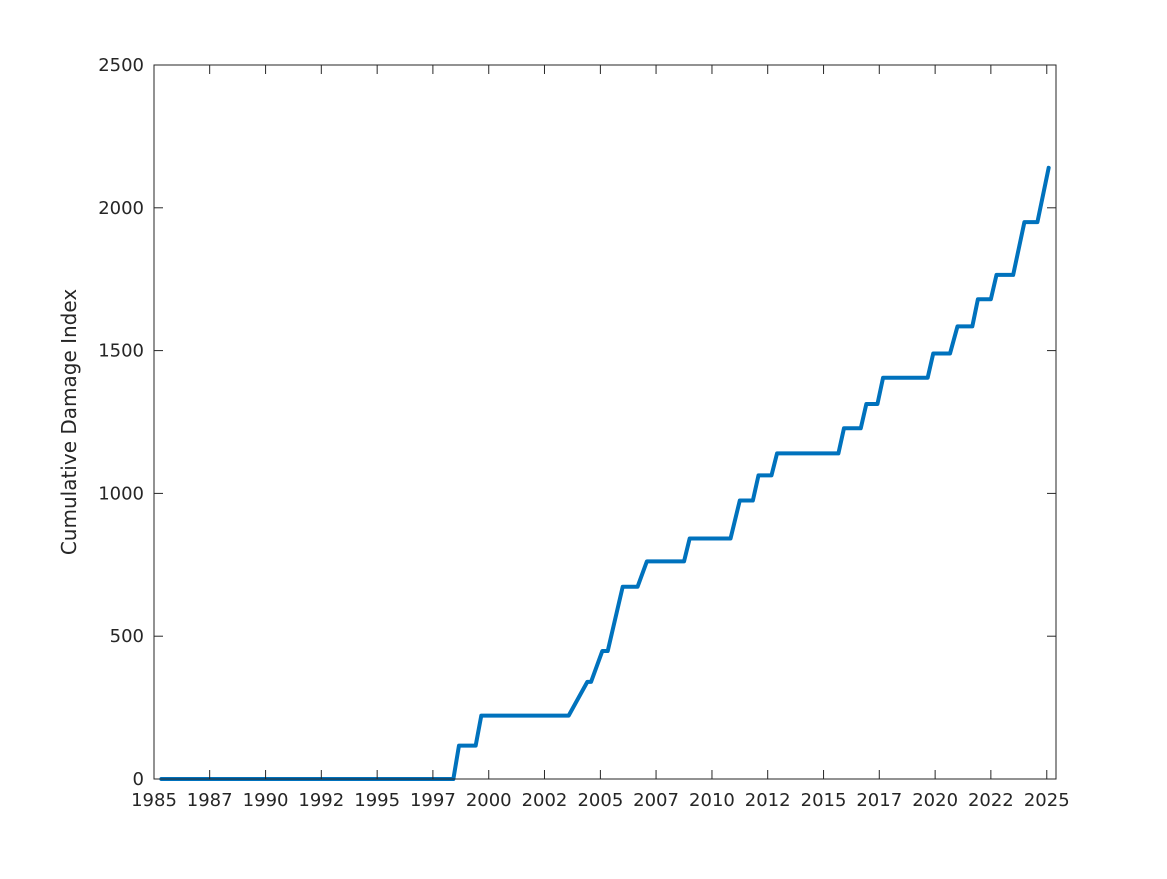  I want to click on x-tick-label: 2017, so click(879, 800).